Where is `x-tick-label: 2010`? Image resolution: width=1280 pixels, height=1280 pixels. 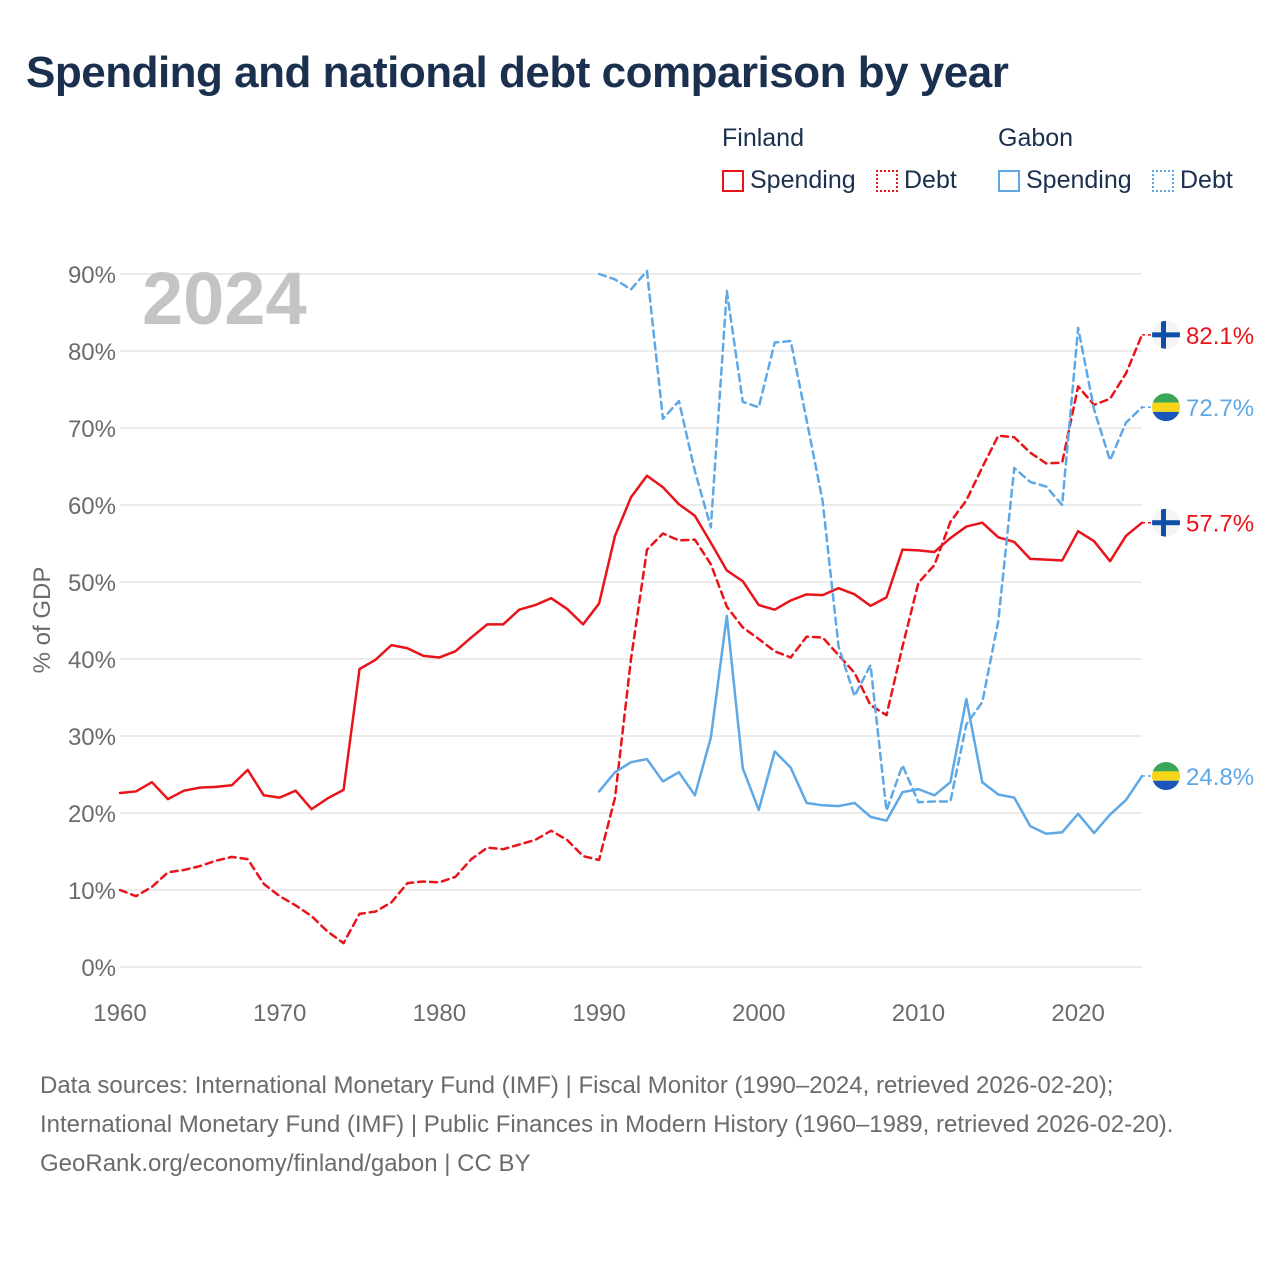
x-tick-label: 2010 is located at coordinates (918, 1013).